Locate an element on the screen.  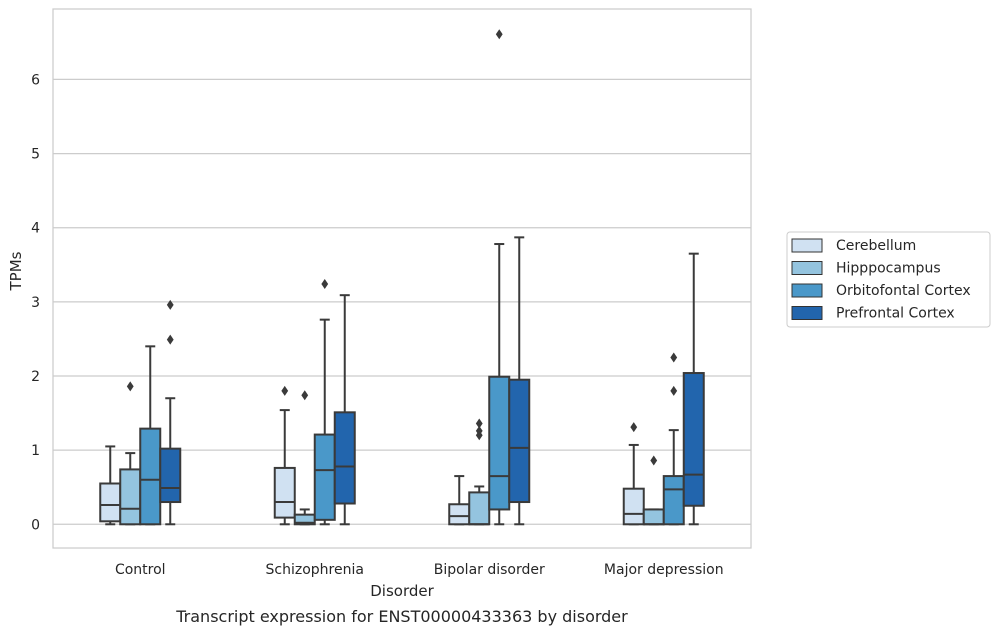
y-tick-label: 6 is located at coordinates (35, 80).